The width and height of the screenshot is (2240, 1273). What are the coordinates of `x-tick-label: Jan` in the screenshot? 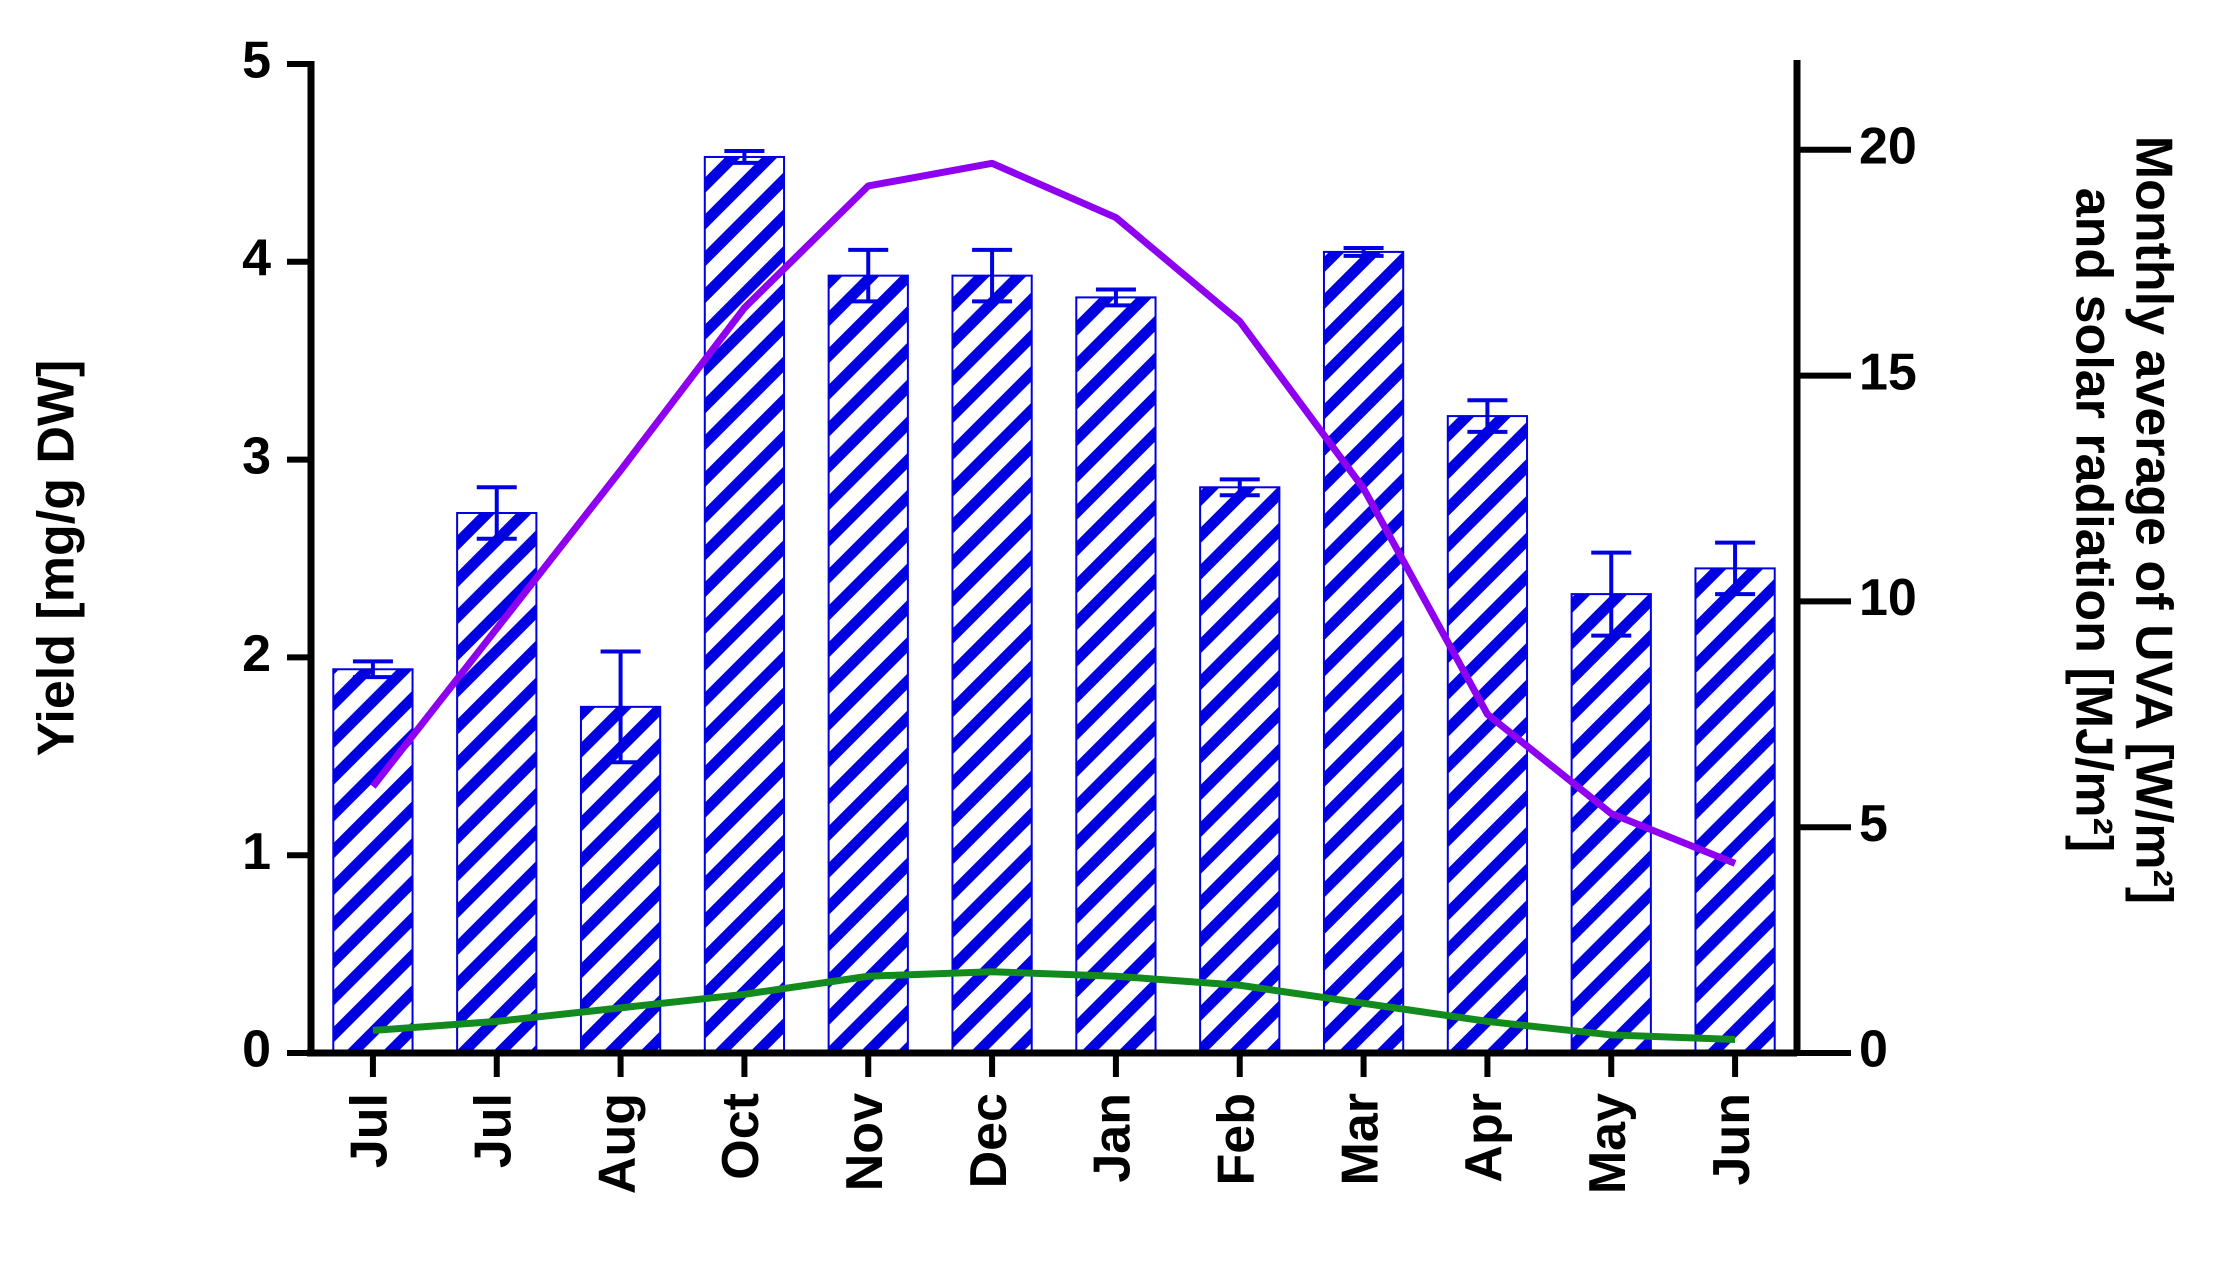 It's located at (1113, 1138).